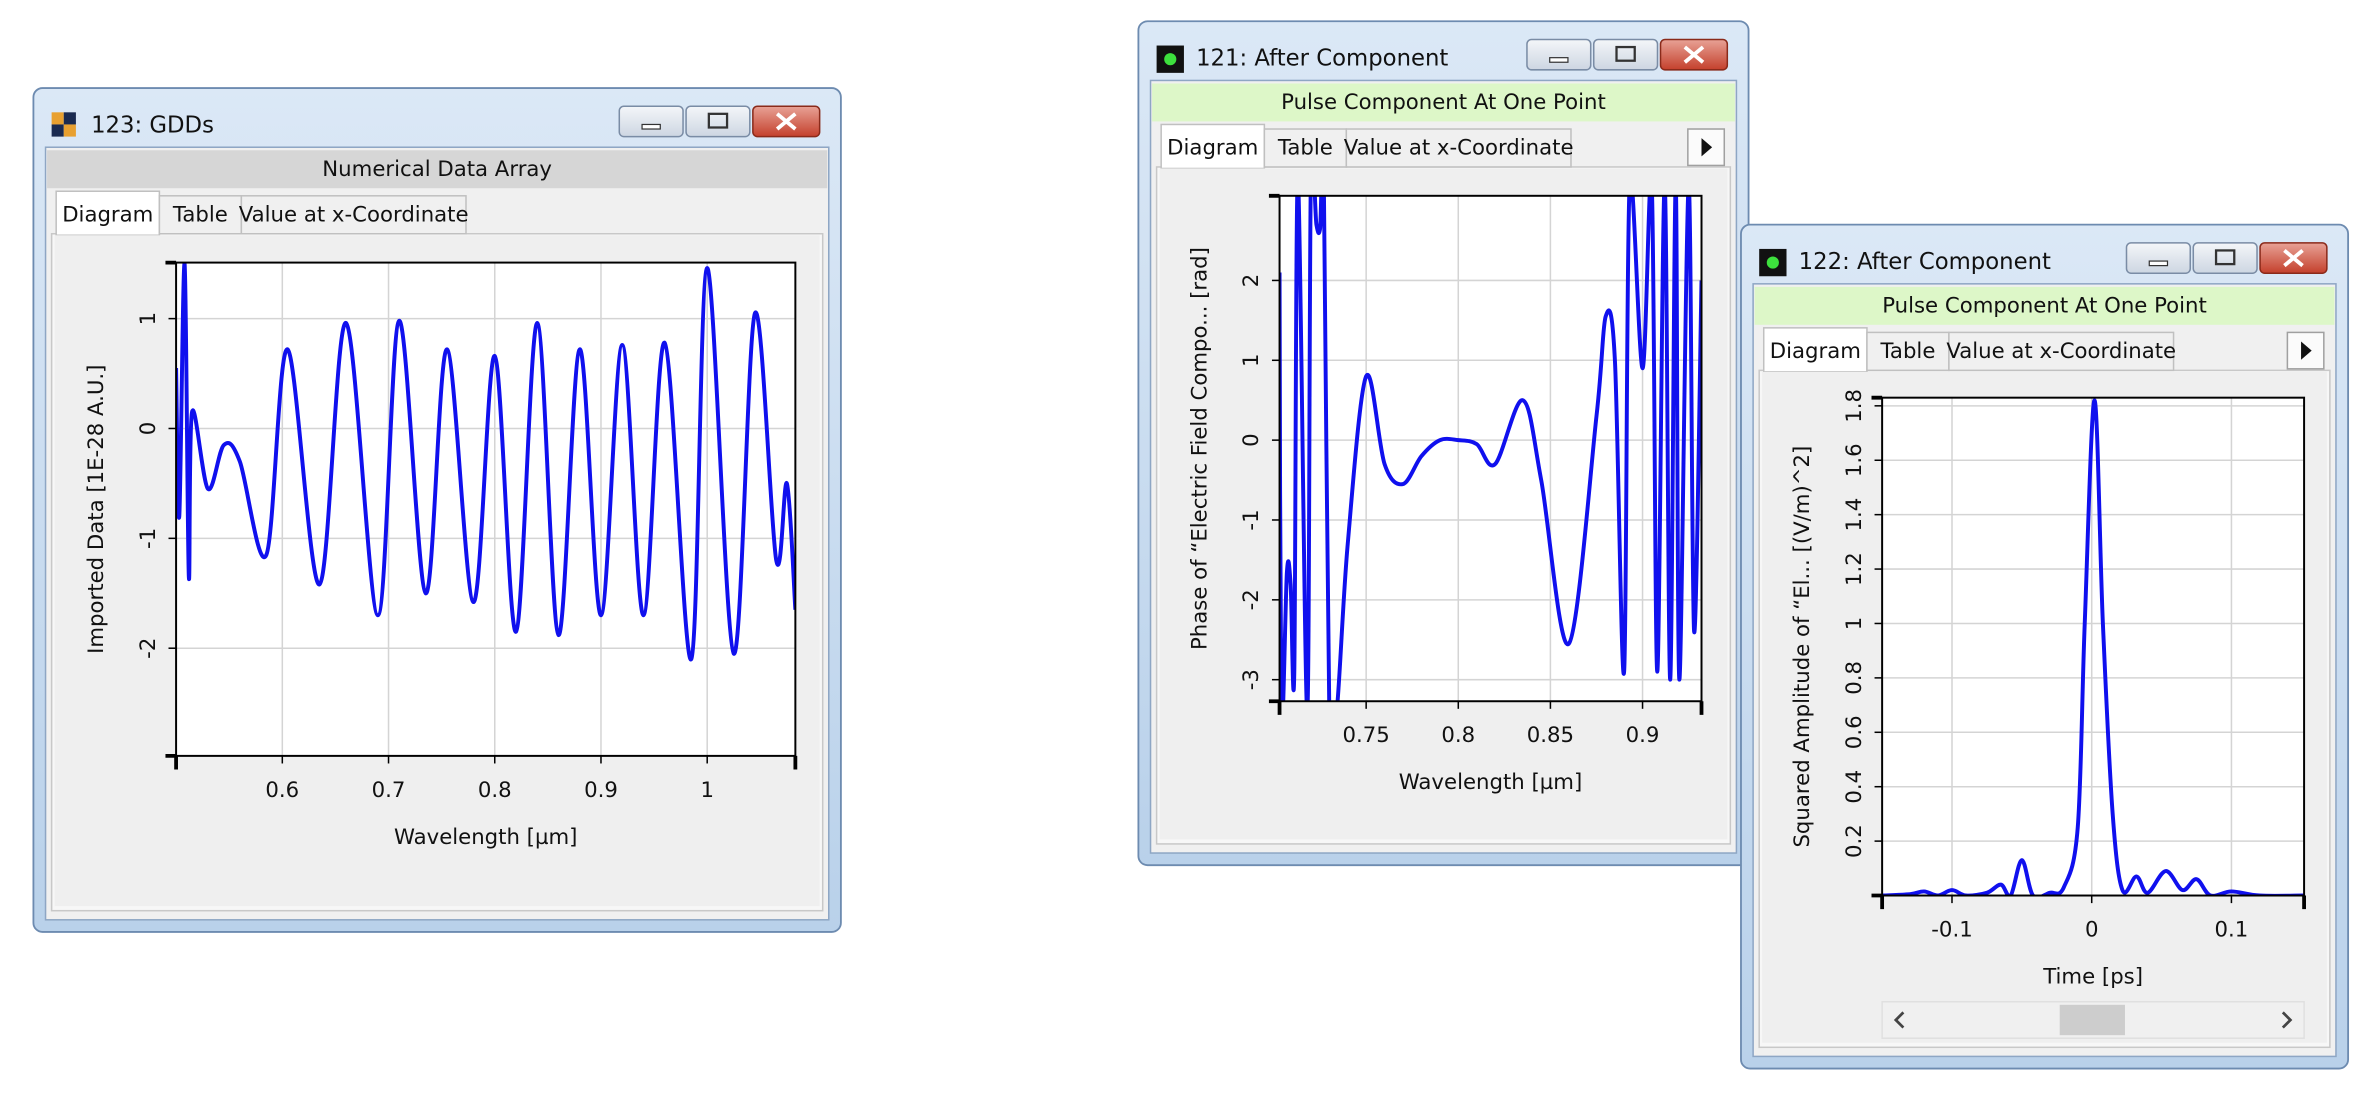  Describe the element at coordinates (1200, 448) in the screenshot. I see `y-axis-label: Phase of “Electric Field Compo... [rad]` at that location.